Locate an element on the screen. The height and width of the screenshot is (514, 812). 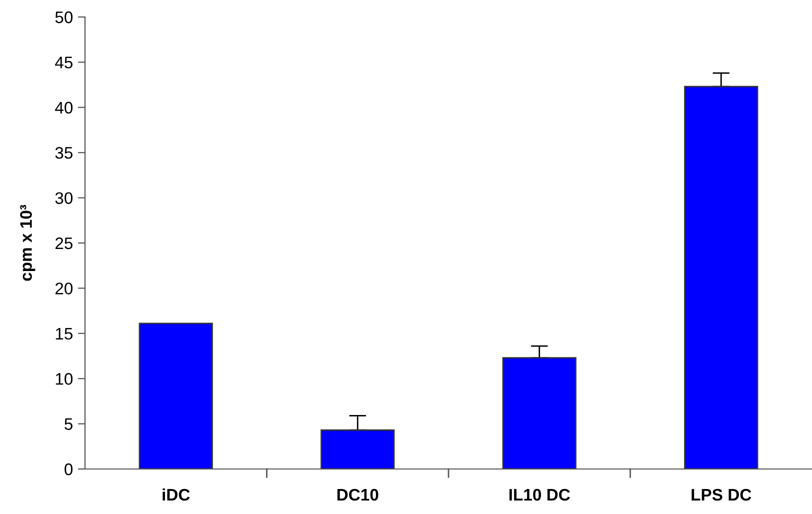
y-tick-label: 5 is located at coordinates (68, 424).